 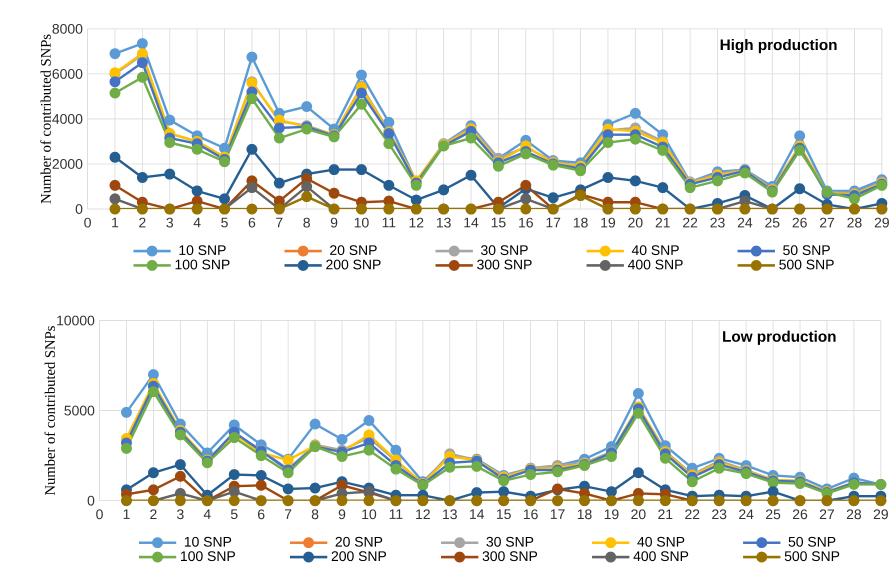 I want to click on y-tick-label: 6000, so click(x=67, y=73).